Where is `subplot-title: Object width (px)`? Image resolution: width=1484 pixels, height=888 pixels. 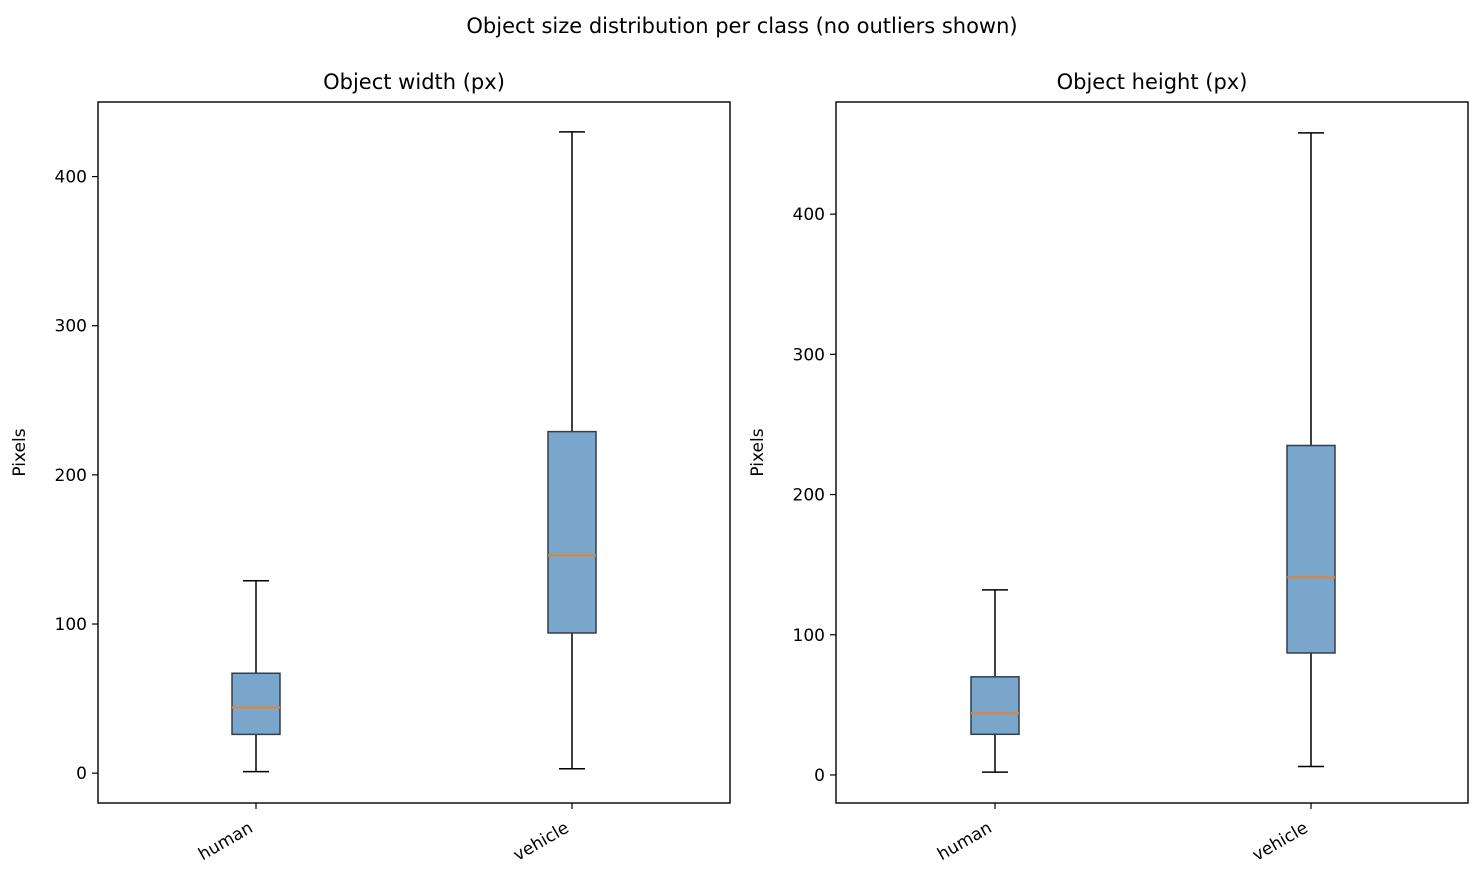
subplot-title: Object width (px) is located at coordinates (414, 82).